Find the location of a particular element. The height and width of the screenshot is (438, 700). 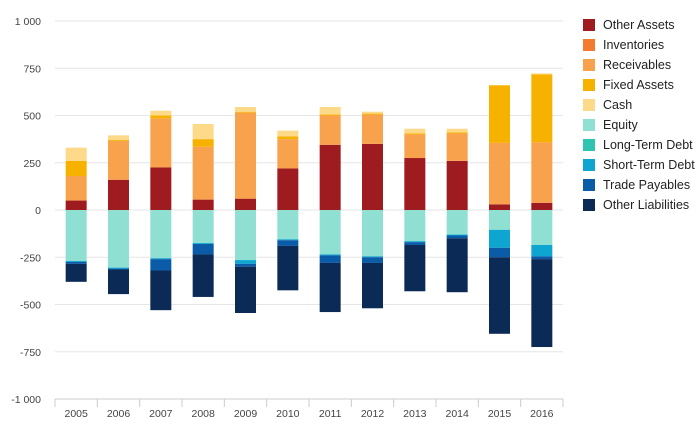

x-tick-label: 2009 is located at coordinates (246, 414).